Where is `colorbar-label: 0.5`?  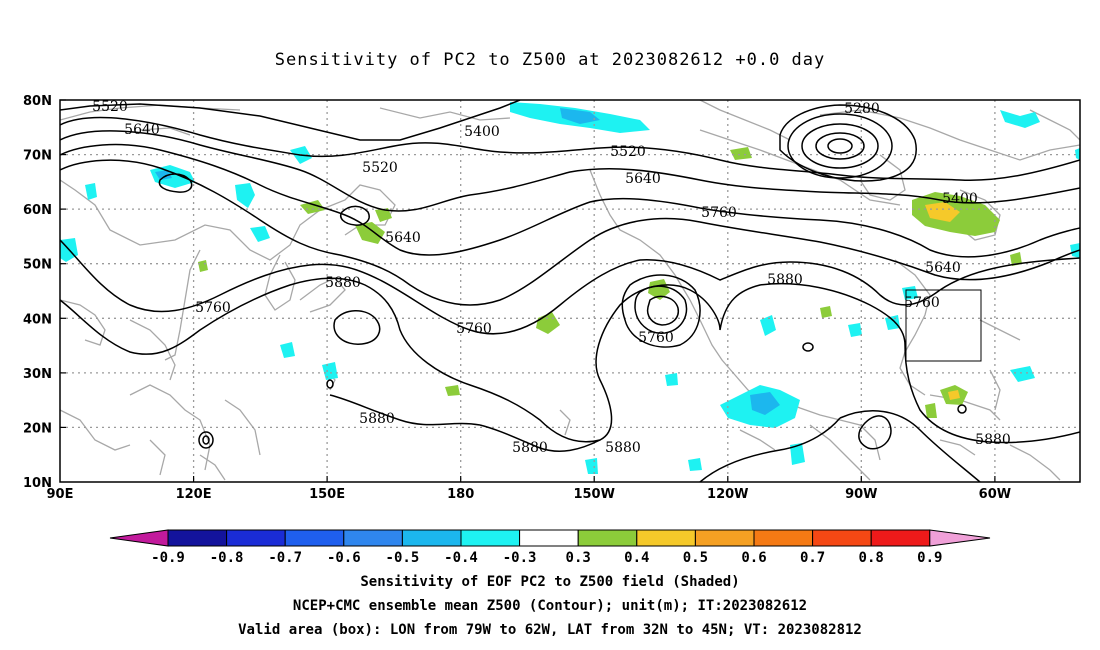
colorbar-label: 0.5 is located at coordinates (695, 558).